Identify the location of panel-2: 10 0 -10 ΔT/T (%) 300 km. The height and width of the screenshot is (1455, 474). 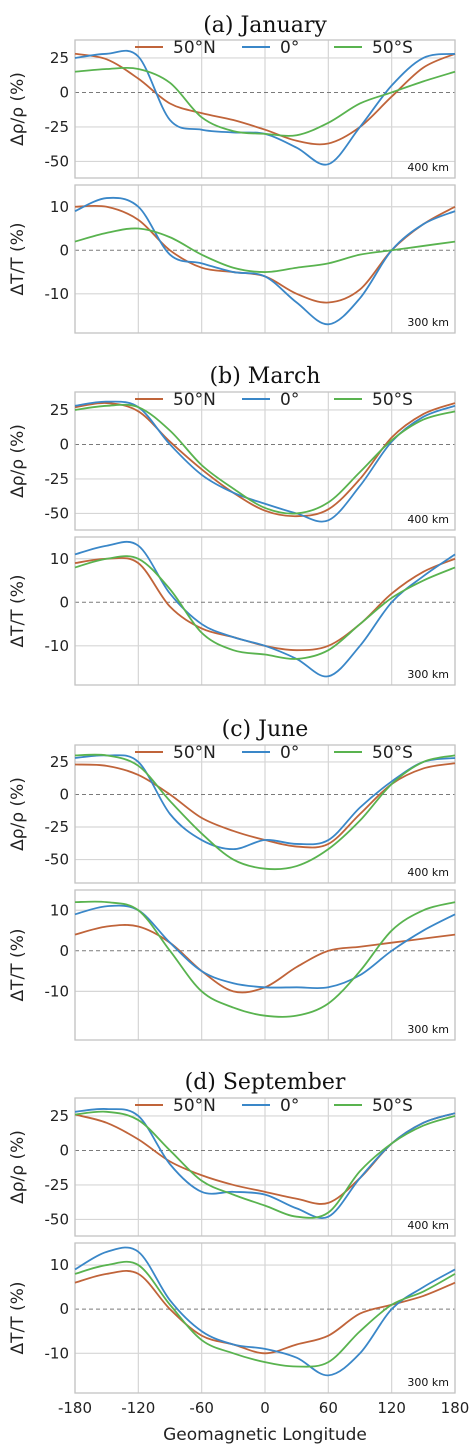
(232, 259).